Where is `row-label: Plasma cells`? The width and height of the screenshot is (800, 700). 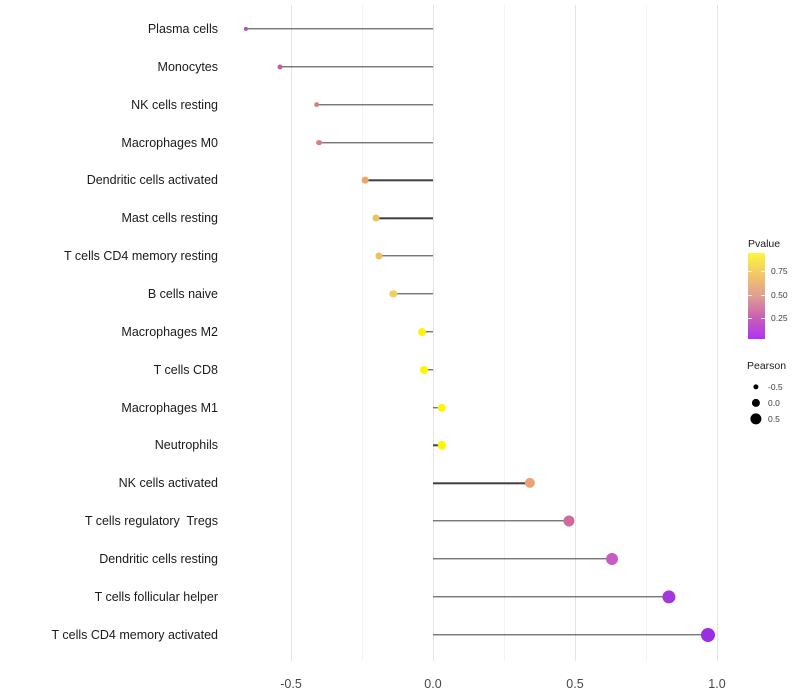
row-label: Plasma cells is located at coordinates (182, 29).